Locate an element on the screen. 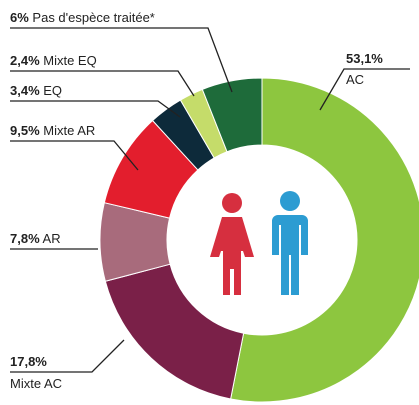  value-label: 6% is located at coordinates (19, 17).